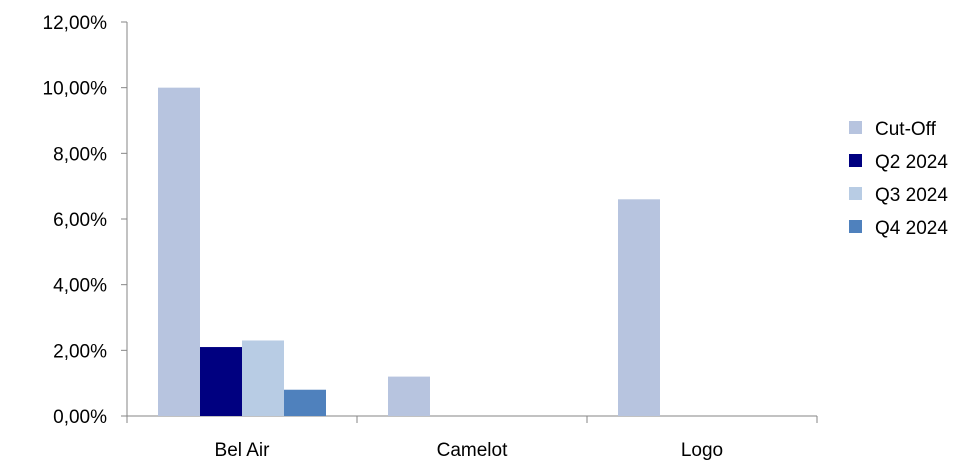 This screenshot has height=467, width=970. What do you see at coordinates (80, 220) in the screenshot?
I see `y-tick-label: 6,00%` at bounding box center [80, 220].